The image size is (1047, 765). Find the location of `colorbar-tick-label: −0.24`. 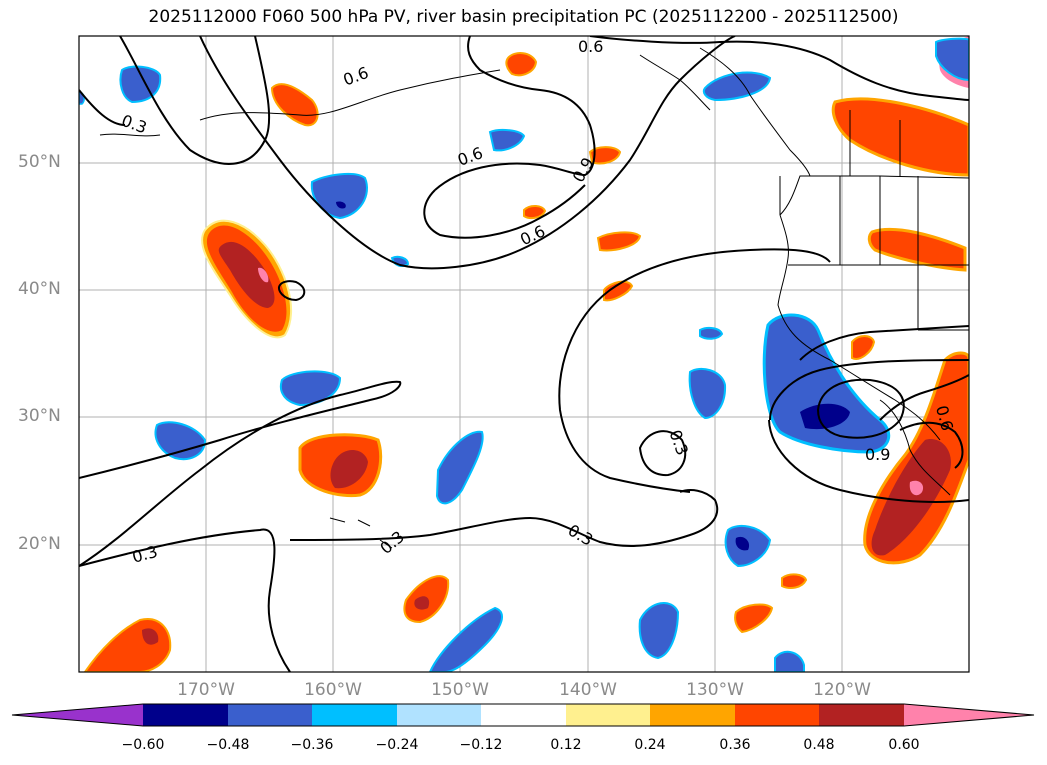

colorbar-tick-label: −0.24 is located at coordinates (397, 745).